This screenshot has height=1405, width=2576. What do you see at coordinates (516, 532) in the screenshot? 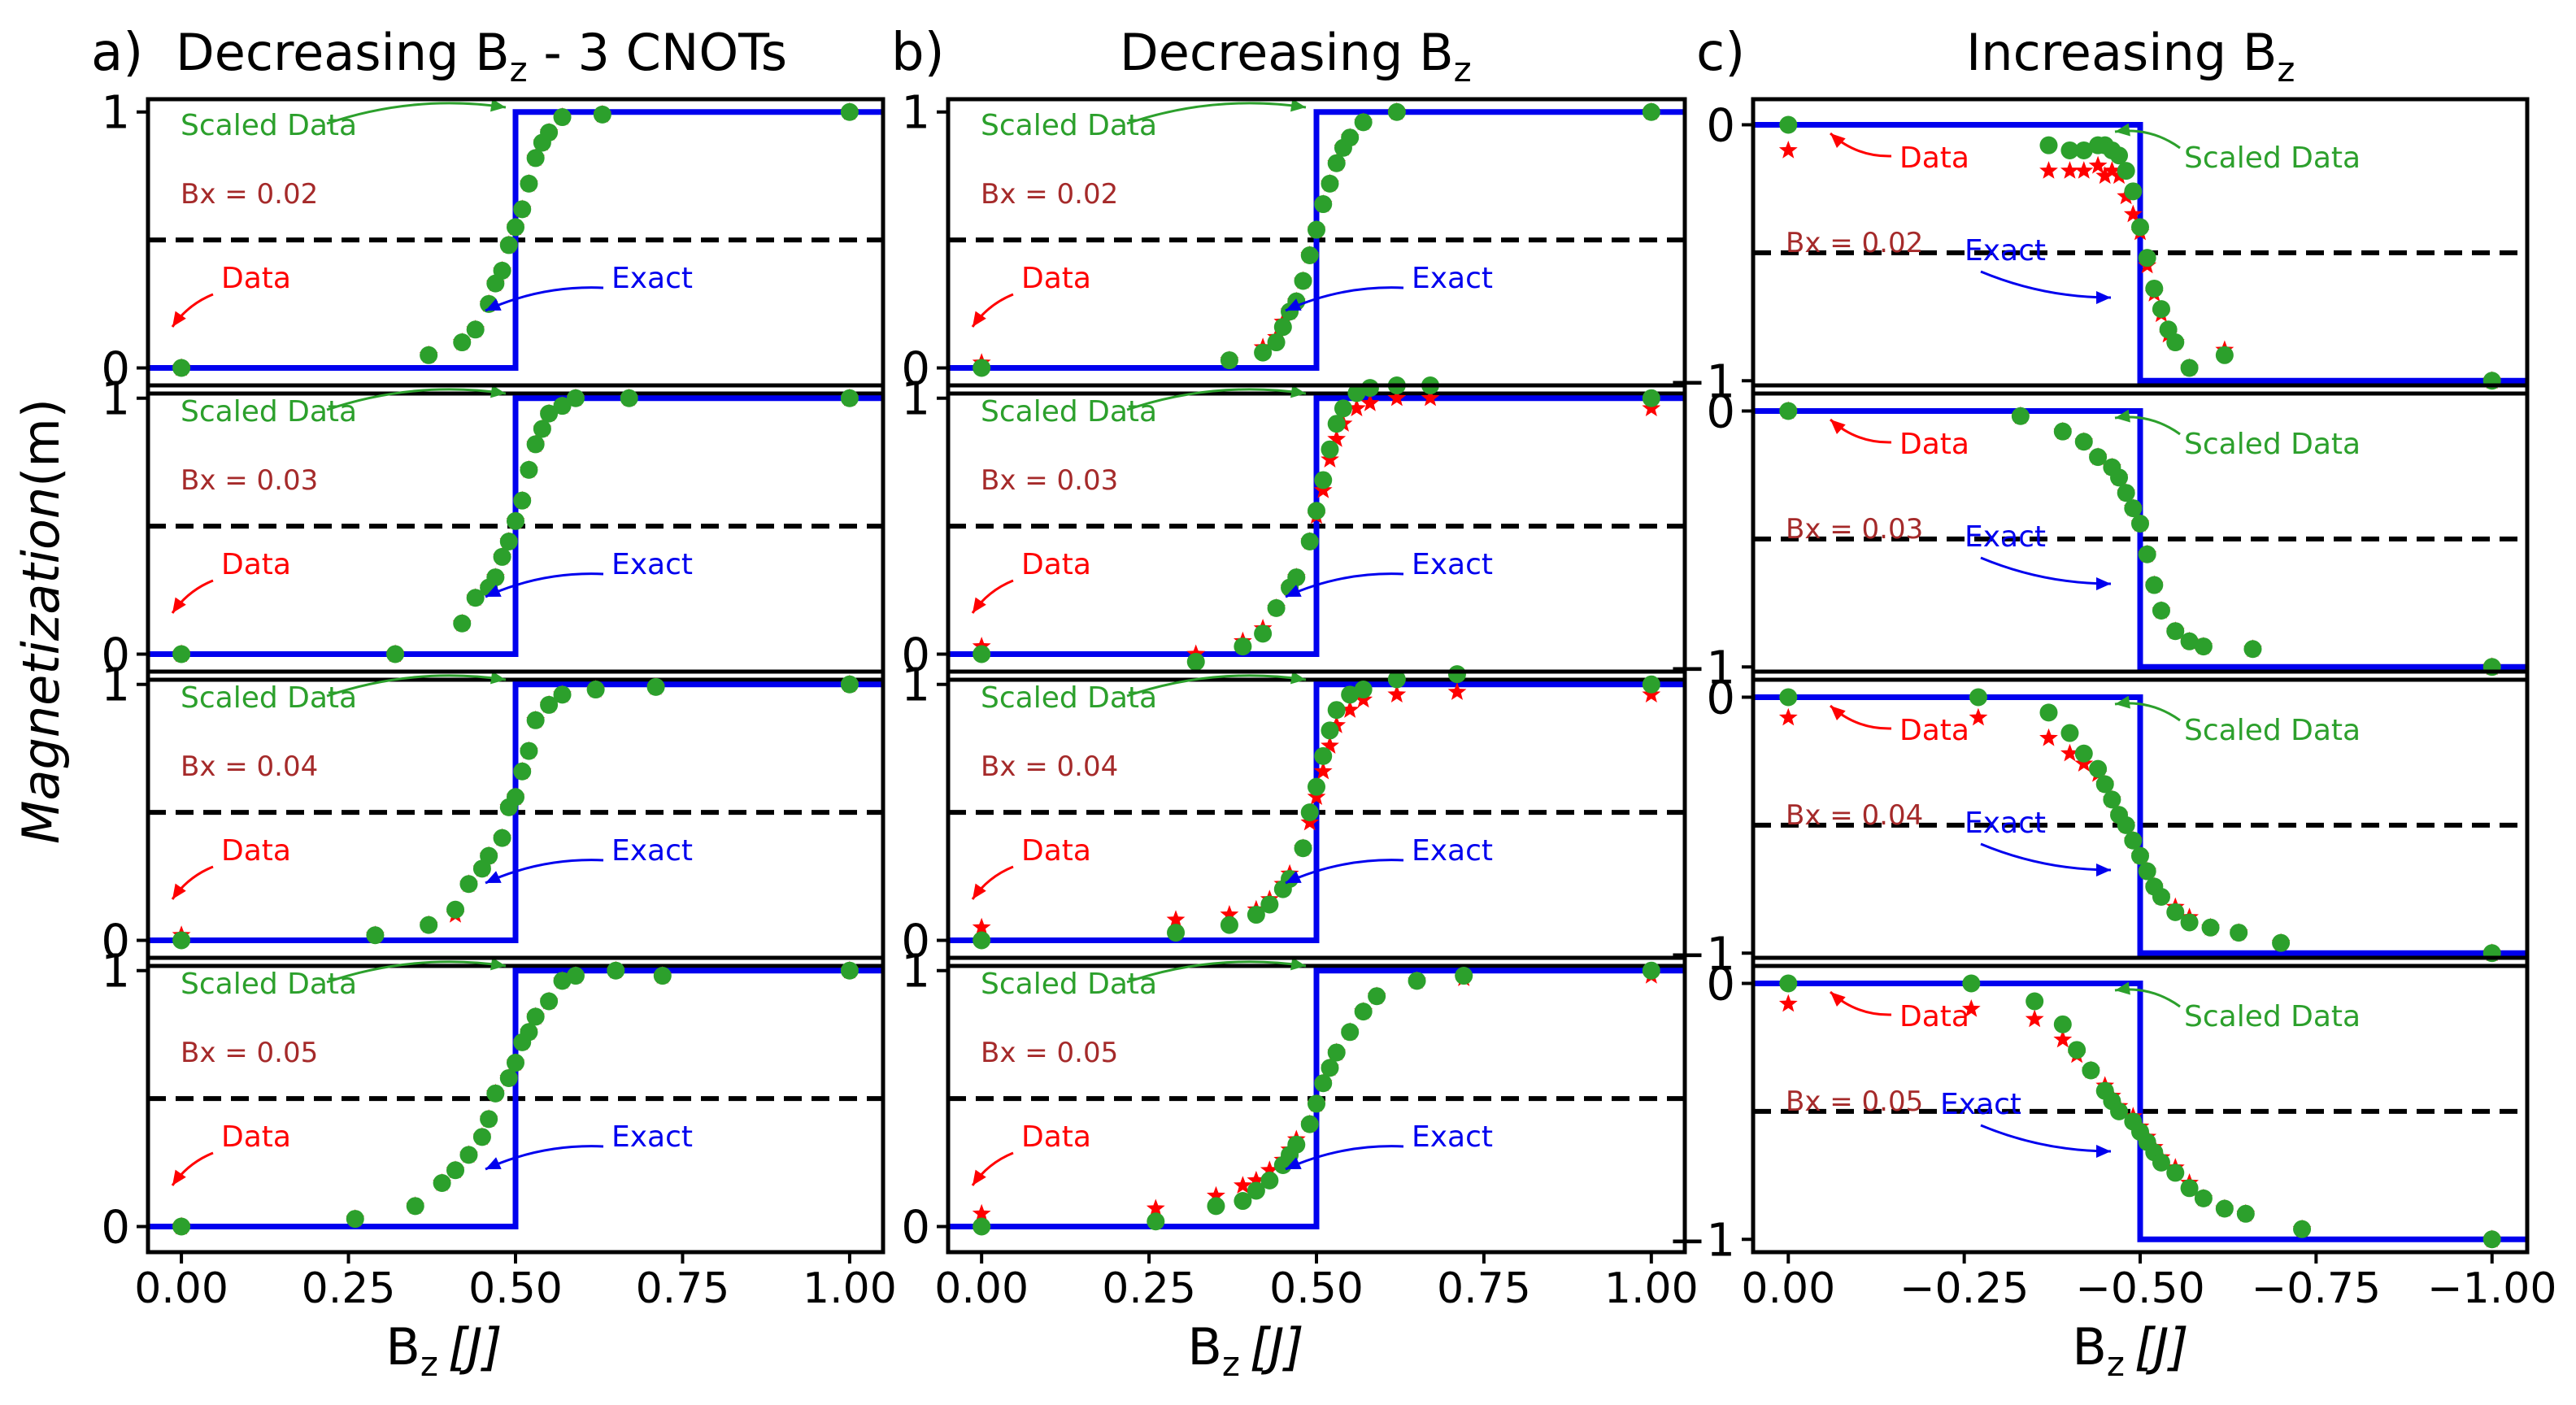
I see `subplot-frame` at bounding box center [516, 532].